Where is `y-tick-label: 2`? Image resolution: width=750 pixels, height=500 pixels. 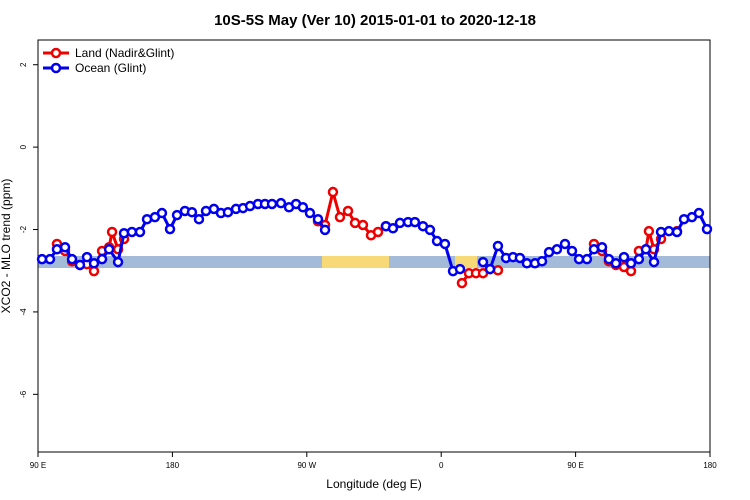
y-tick-label: 2 is located at coordinates (23, 64).